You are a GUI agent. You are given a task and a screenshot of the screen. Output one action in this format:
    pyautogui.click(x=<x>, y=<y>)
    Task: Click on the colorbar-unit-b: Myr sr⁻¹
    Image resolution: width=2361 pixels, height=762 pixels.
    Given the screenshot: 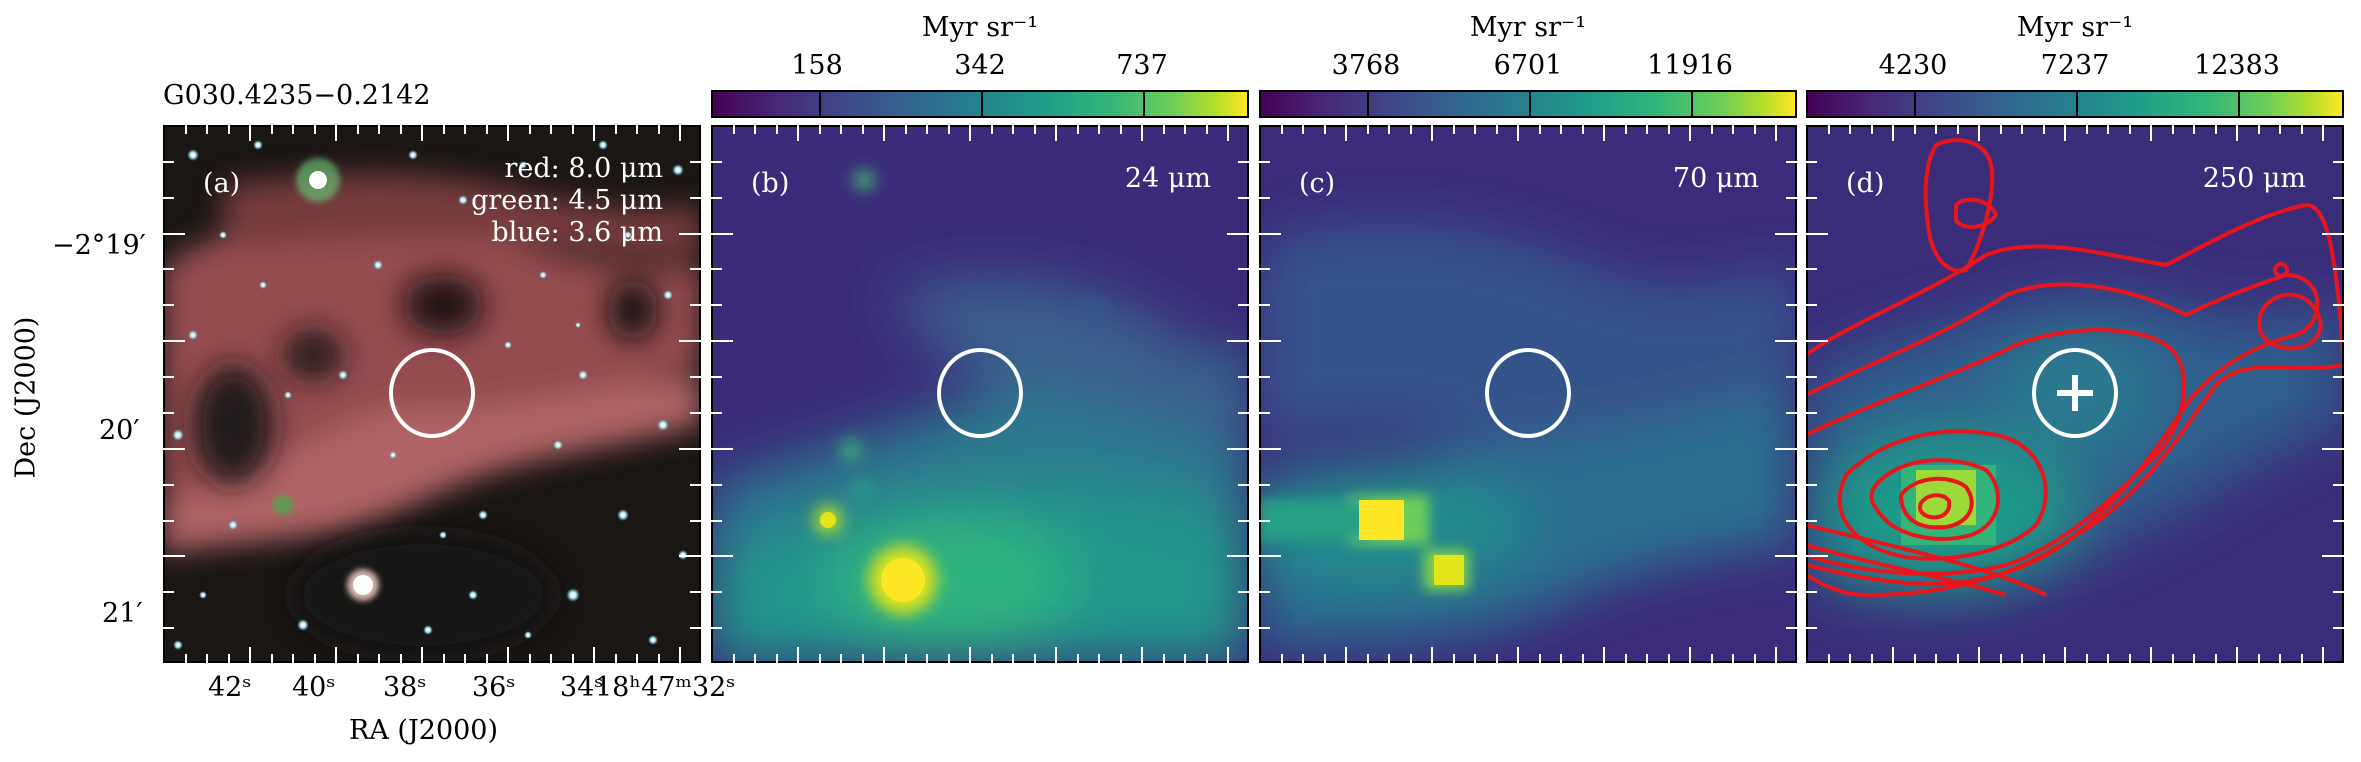 What is the action you would take?
    pyautogui.click(x=980, y=27)
    